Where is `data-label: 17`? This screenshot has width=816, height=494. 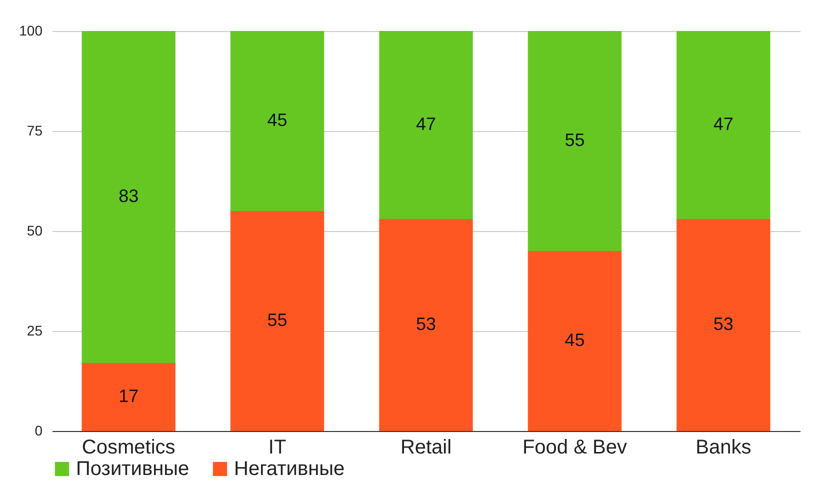 data-label: 17 is located at coordinates (128, 396).